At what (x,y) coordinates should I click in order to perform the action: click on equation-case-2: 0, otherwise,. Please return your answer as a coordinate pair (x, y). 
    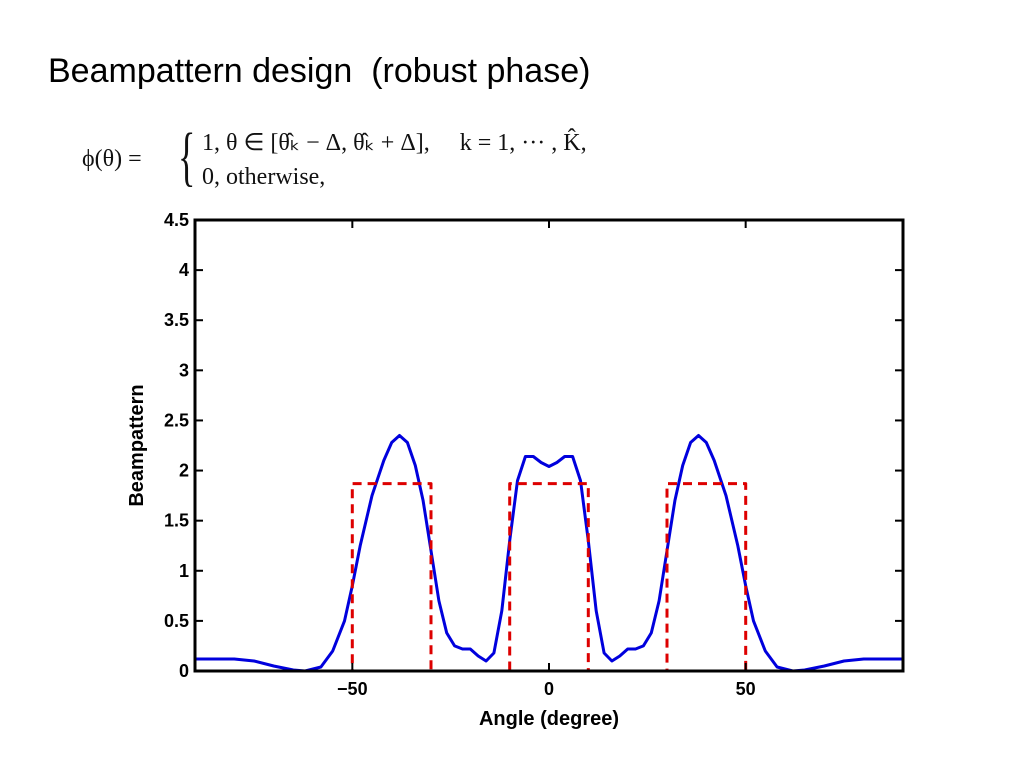
    Looking at the image, I should click on (264, 177).